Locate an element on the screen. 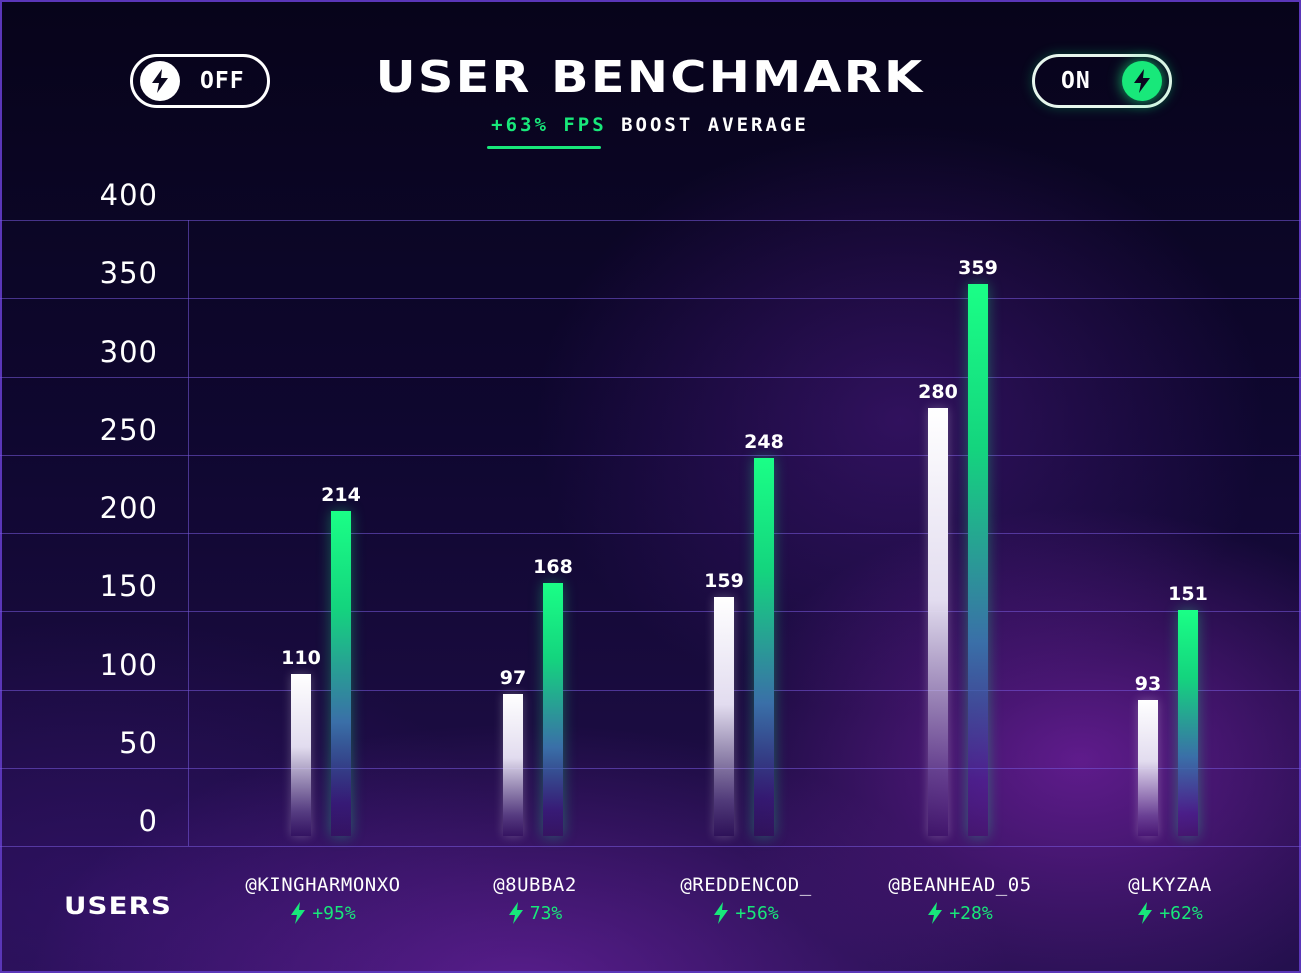 The height and width of the screenshot is (973, 1301). subtitle-rest: BOOST AVERAGE is located at coordinates (707, 125).